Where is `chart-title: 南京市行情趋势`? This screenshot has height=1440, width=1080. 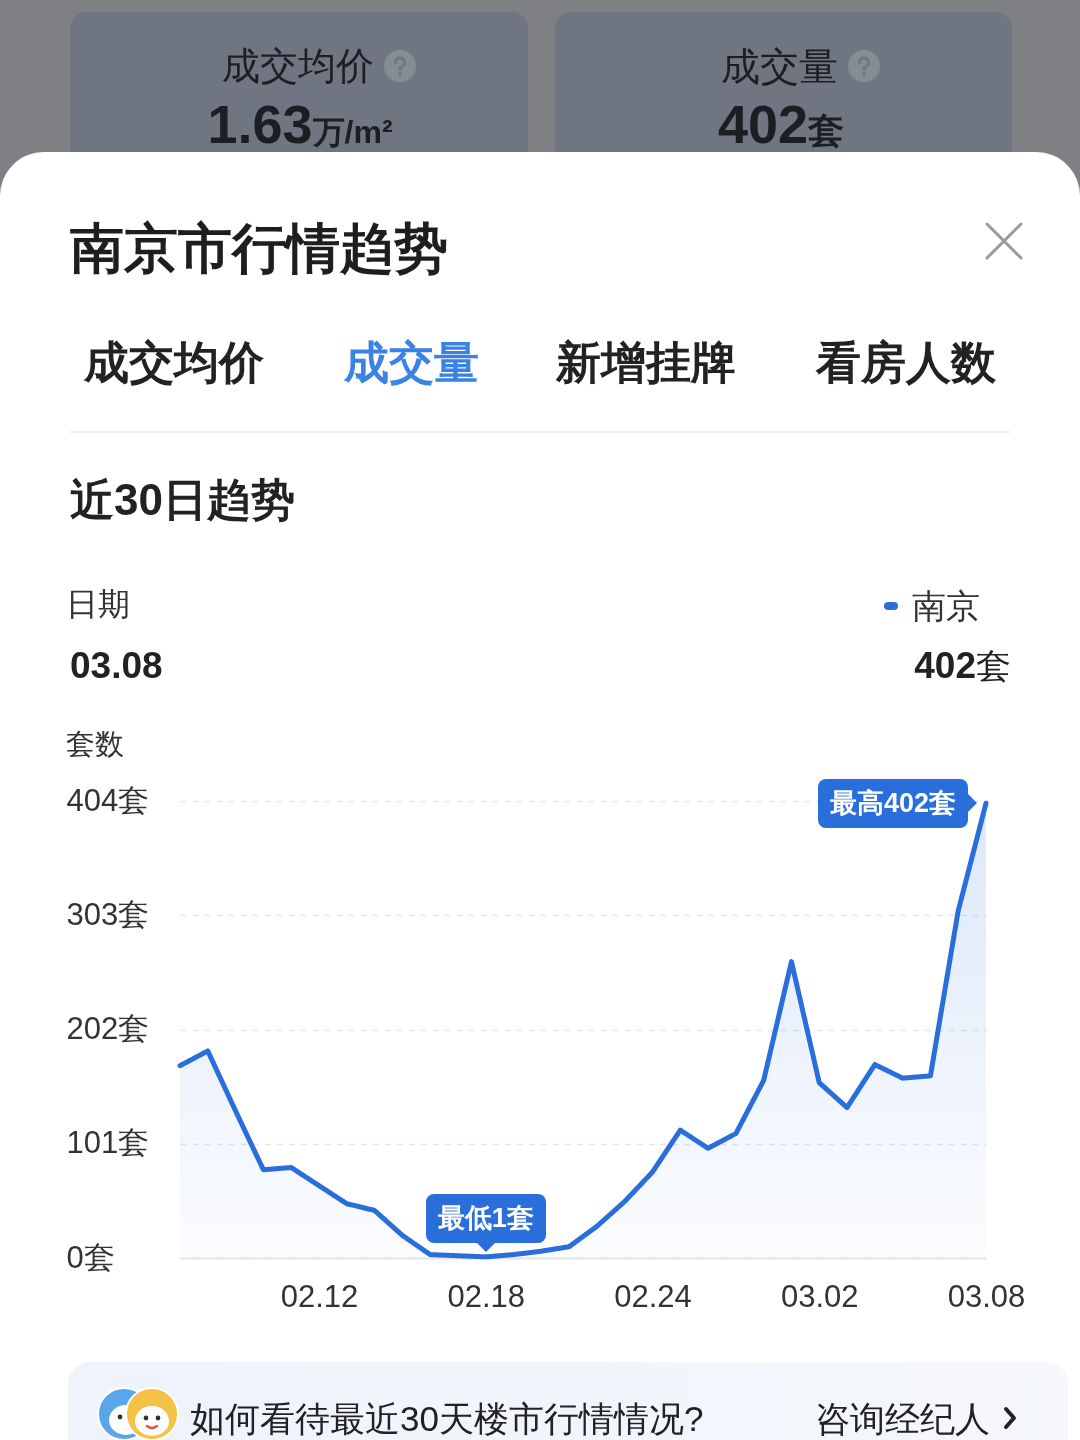
chart-title: 南京市行情趋势 is located at coordinates (259, 248).